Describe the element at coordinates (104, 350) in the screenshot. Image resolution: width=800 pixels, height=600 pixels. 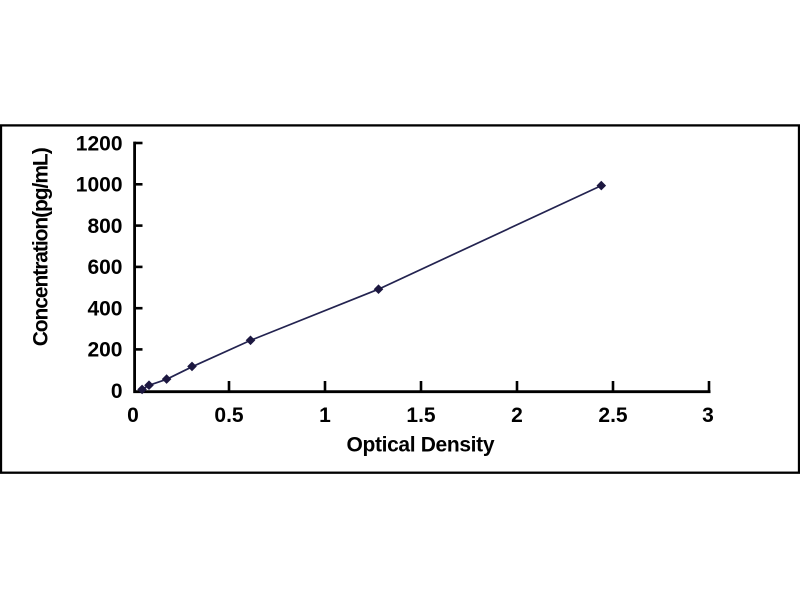
I see `svg-text: 200` at that location.